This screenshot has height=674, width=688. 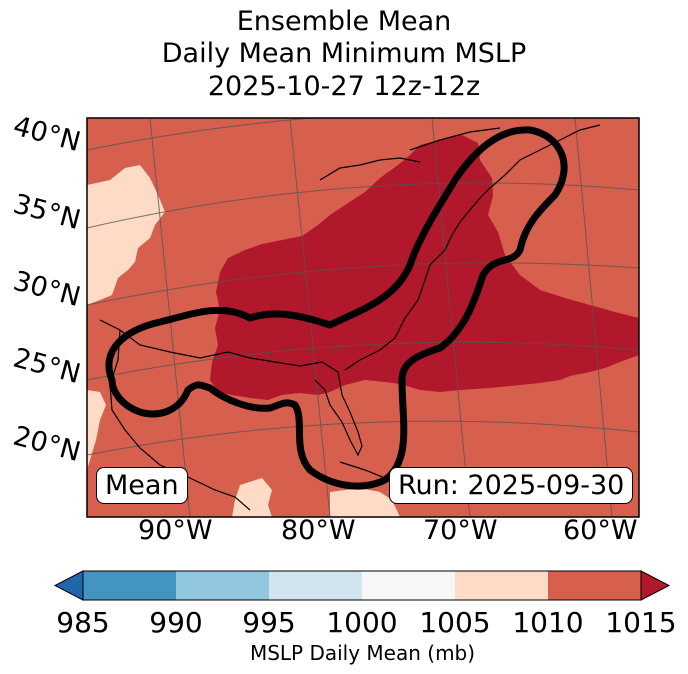 I want to click on lon-label-60w: 60°W, so click(x=600, y=530).